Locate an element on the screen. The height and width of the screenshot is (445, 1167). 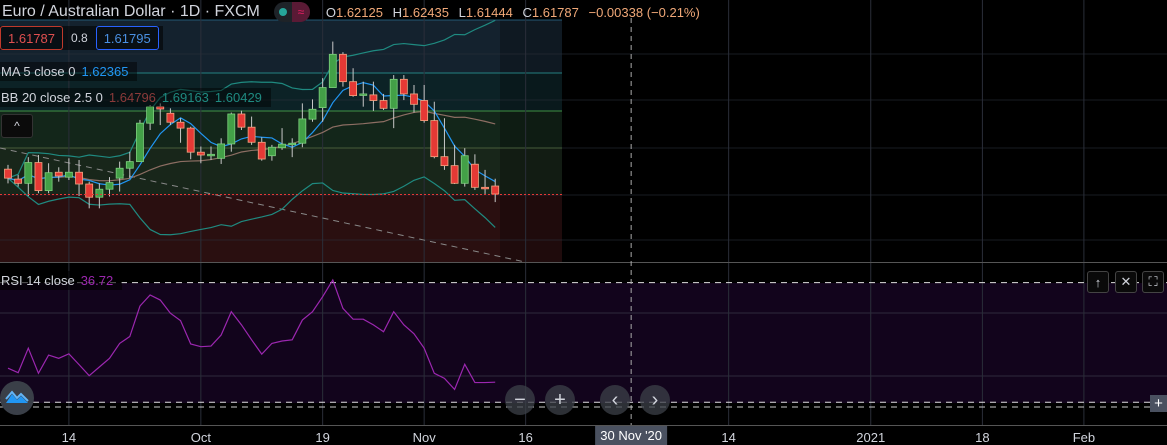
bb-legend: BB 20 close 2.5 0 1.64796 1.69163 1.60429 is located at coordinates (135, 97).